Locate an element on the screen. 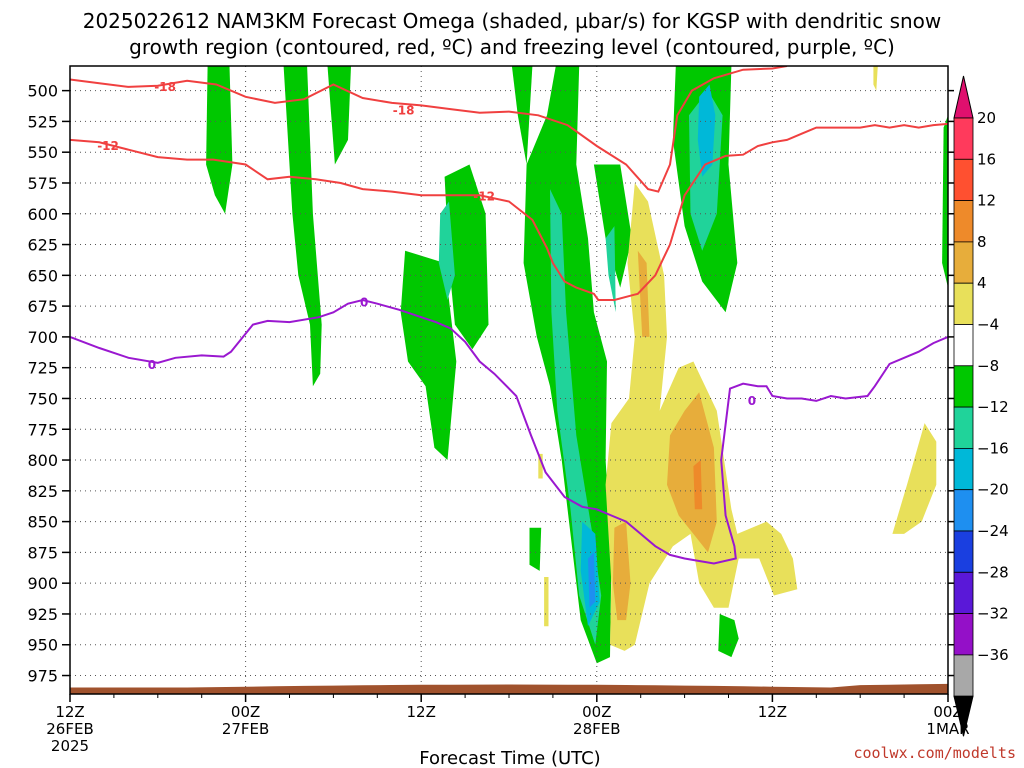  ytick-label-950: 950 is located at coordinates (42, 645).